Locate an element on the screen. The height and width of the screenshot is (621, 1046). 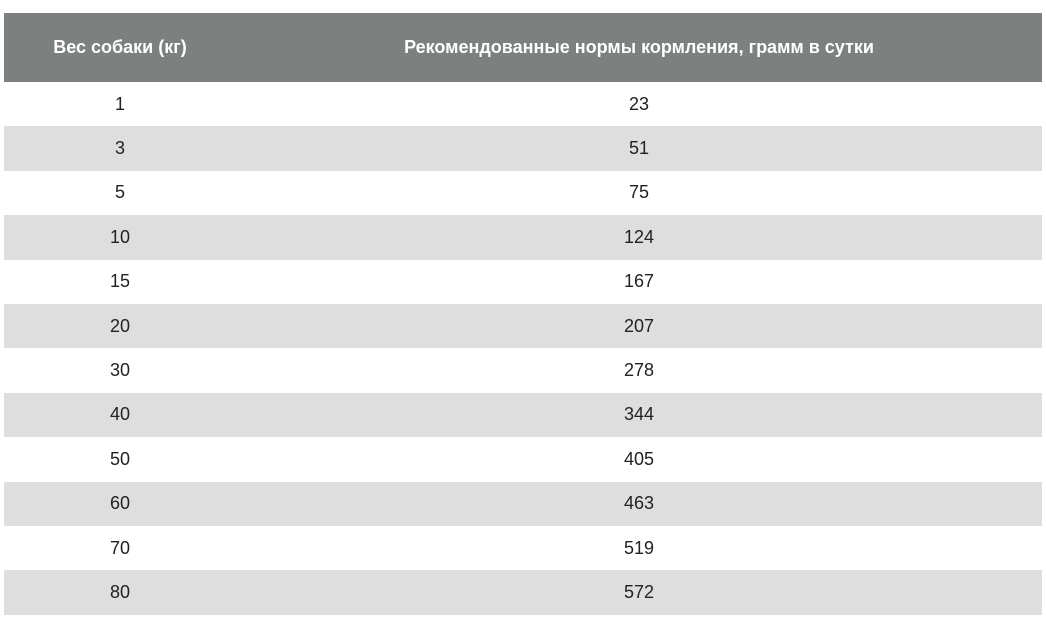
cell-weight: 30 is located at coordinates (120, 370).